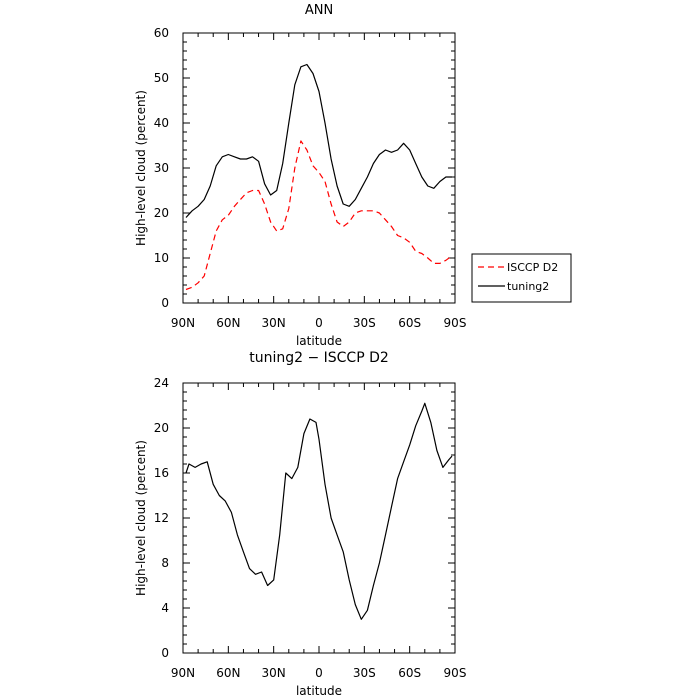 This screenshot has width=700, height=700. I want to click on top-x-tick-label: 30S, so click(364, 323).